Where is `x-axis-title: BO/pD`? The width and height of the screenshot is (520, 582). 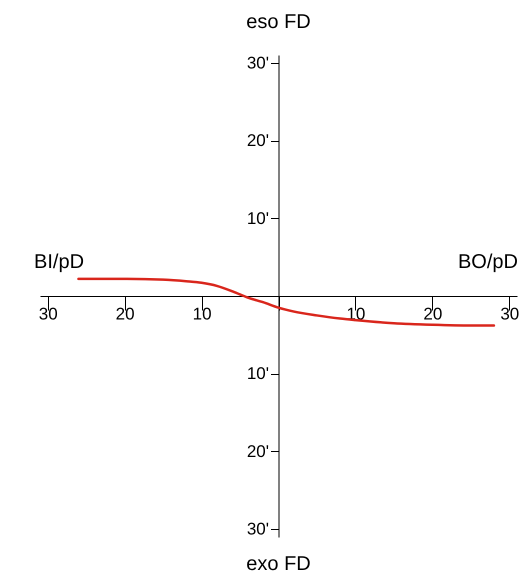 x-axis-title: BO/pD is located at coordinates (488, 262).